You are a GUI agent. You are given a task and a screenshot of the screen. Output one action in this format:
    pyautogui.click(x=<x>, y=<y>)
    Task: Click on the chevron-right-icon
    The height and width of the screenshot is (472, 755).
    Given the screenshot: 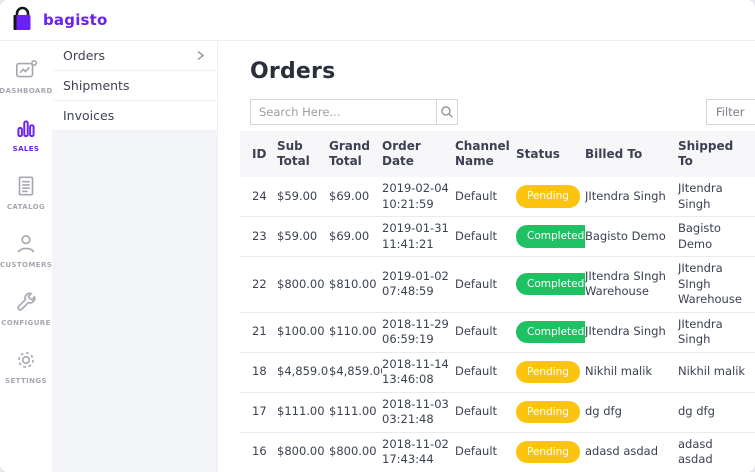 What is the action you would take?
    pyautogui.click(x=200, y=55)
    